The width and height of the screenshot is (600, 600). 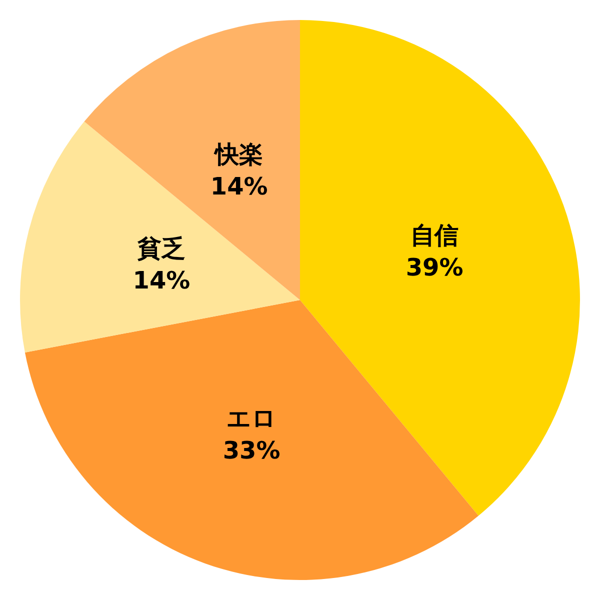 I want to click on data-label: 39%, so click(x=435, y=268).